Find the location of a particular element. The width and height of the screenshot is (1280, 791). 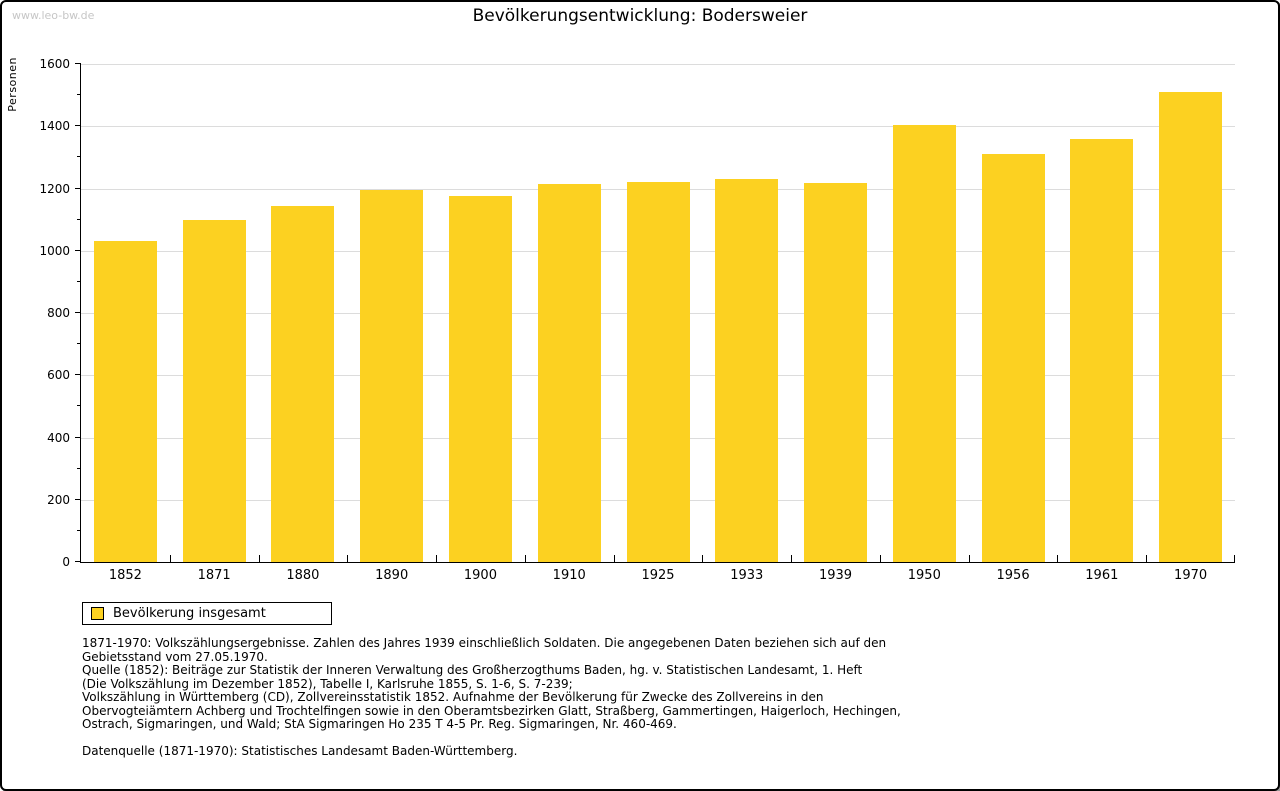

x-axis-label: 1890 is located at coordinates (392, 575).